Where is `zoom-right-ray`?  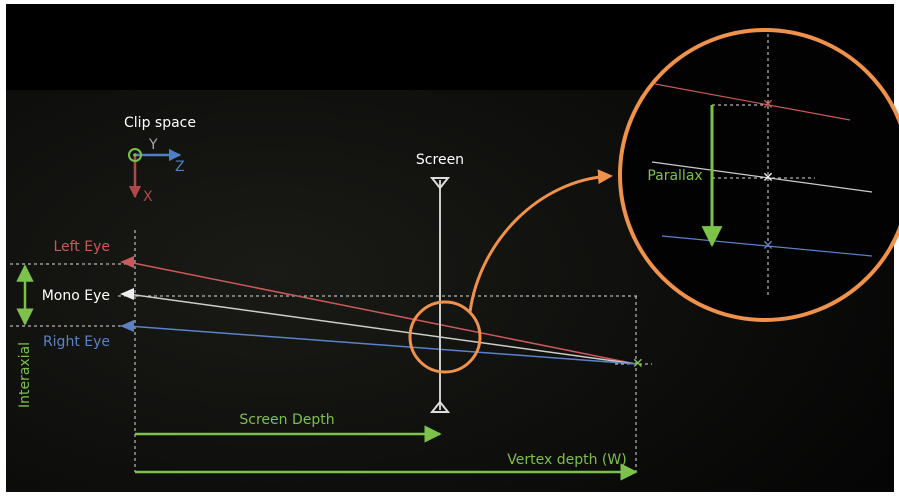
zoom-right-ray is located at coordinates (767, 246).